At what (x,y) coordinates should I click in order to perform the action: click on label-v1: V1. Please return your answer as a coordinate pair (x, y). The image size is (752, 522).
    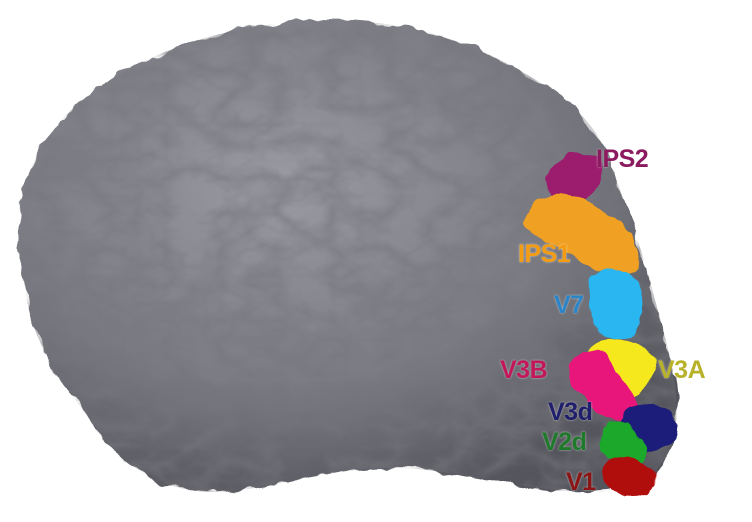
    Looking at the image, I should click on (581, 482).